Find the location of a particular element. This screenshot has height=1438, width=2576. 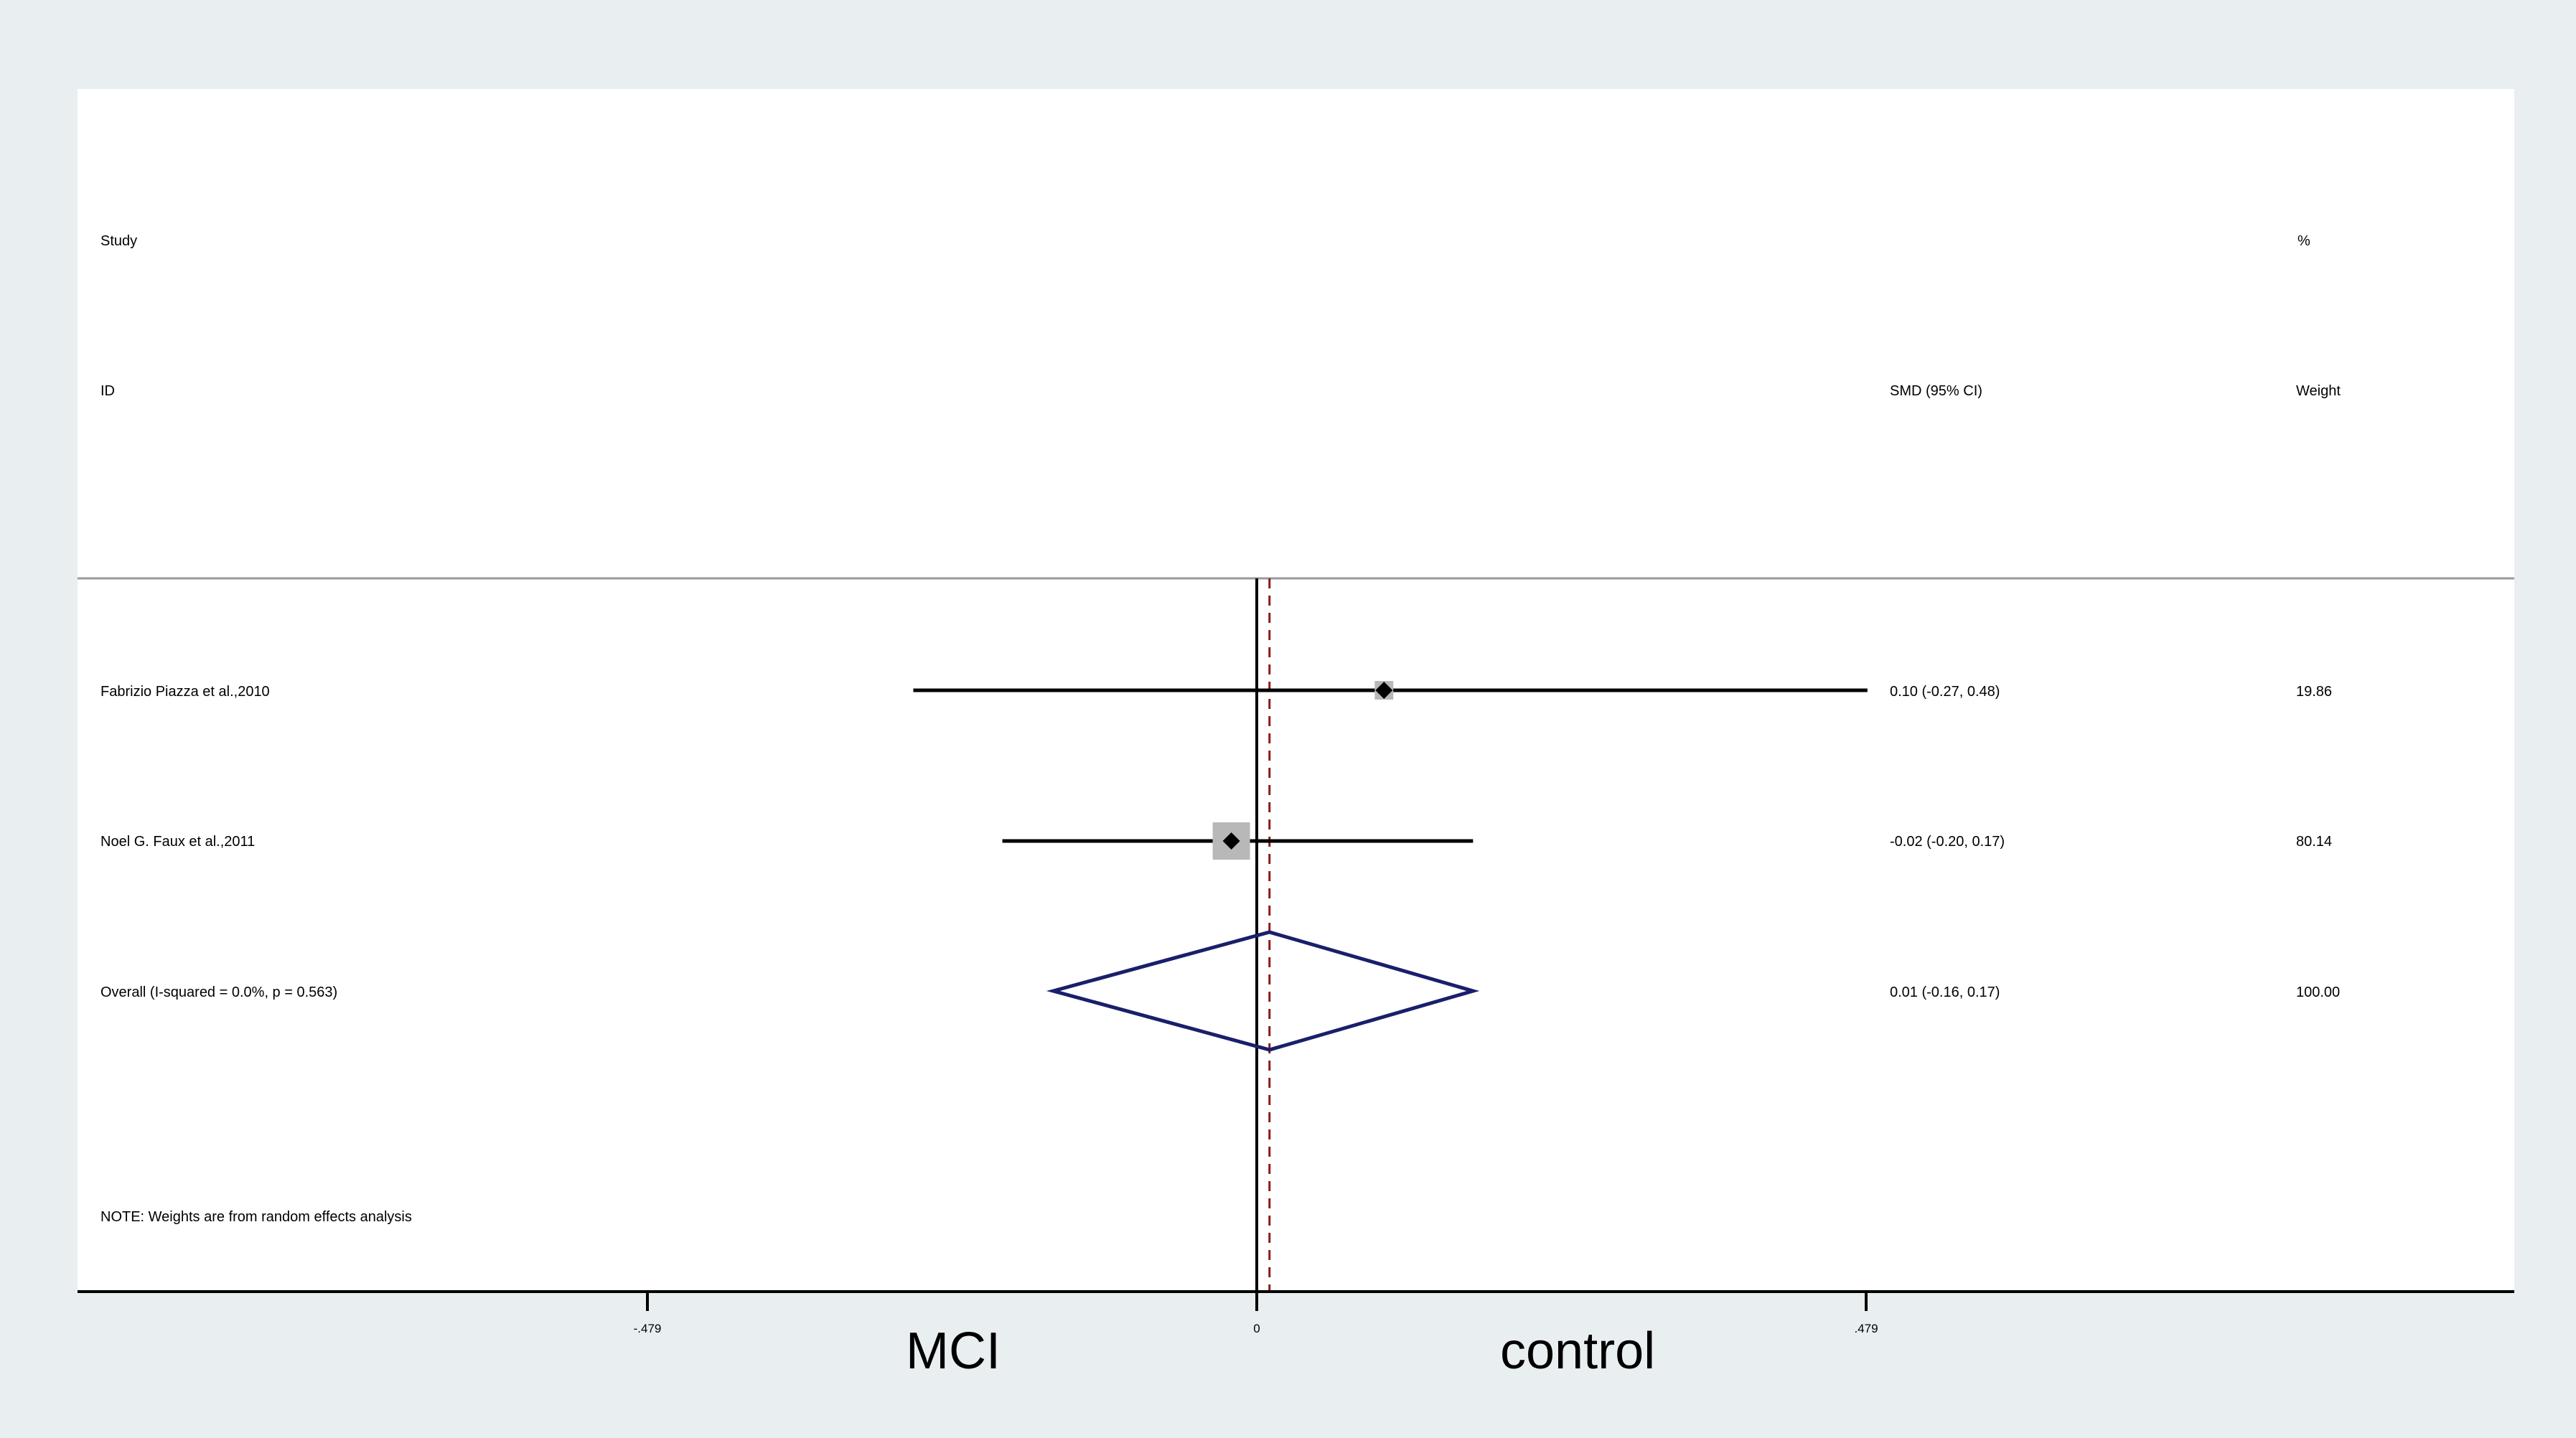

x-tick-label-1: -.479 is located at coordinates (648, 1328).